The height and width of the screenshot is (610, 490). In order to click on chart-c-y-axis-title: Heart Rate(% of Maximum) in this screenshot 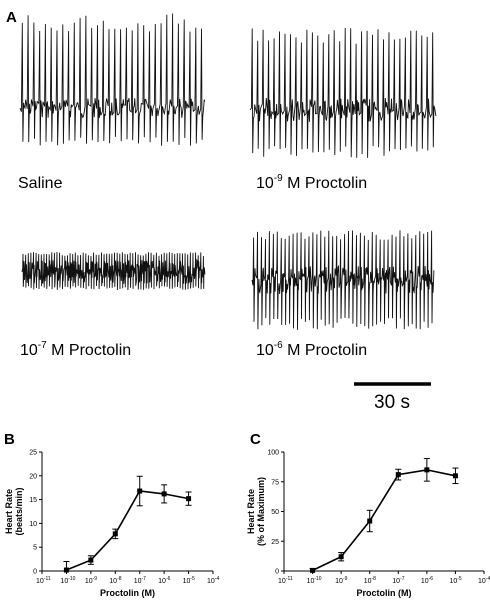, I will do `click(256, 511)`.